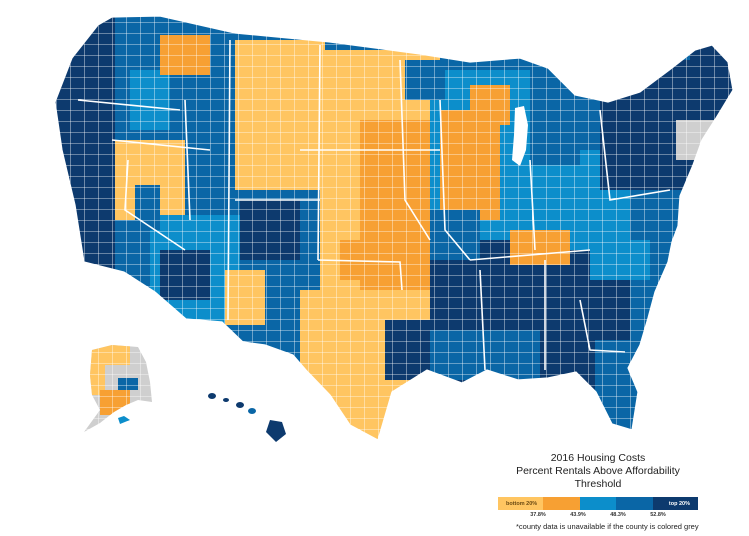 The width and height of the screenshot is (749, 536). I want to click on legend-break: 37.8%, so click(538, 515).